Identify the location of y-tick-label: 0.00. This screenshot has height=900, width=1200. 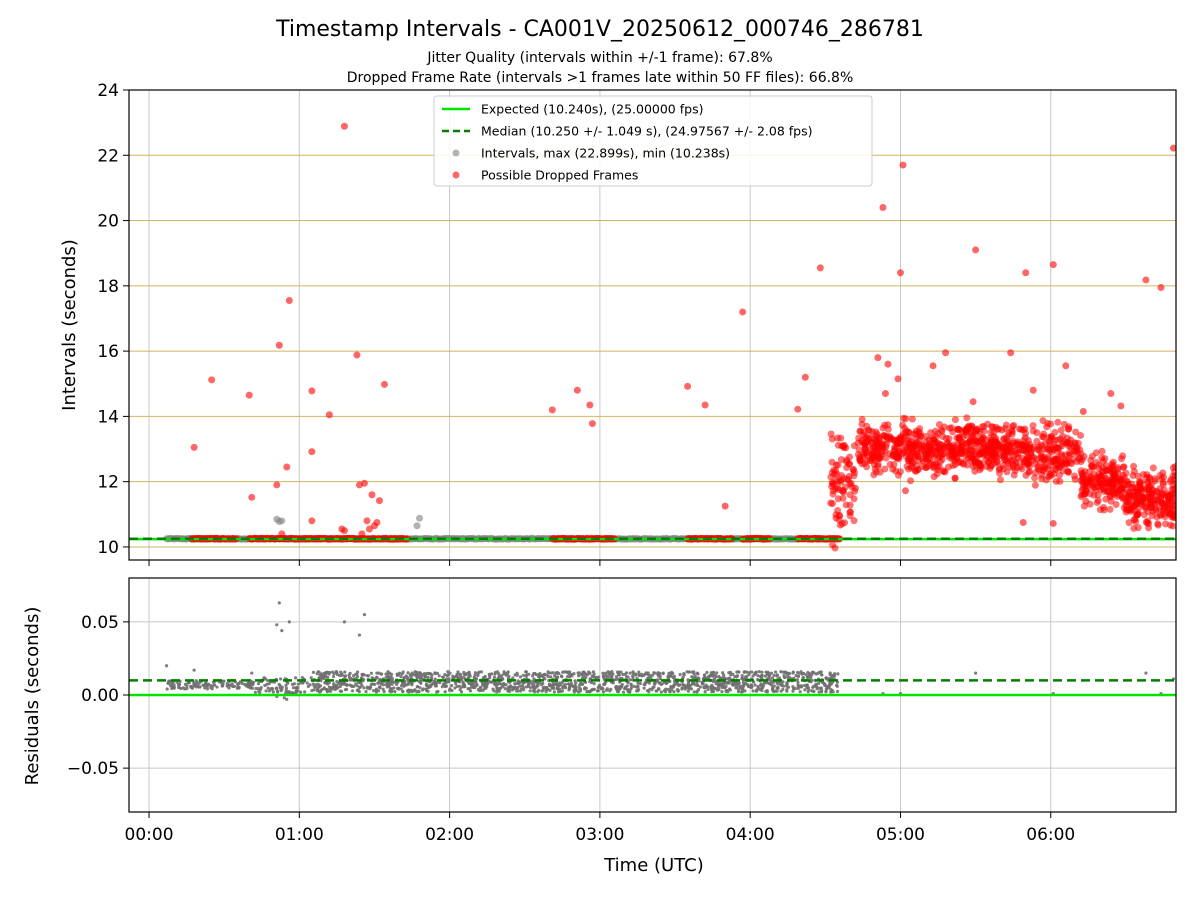
(100, 696).